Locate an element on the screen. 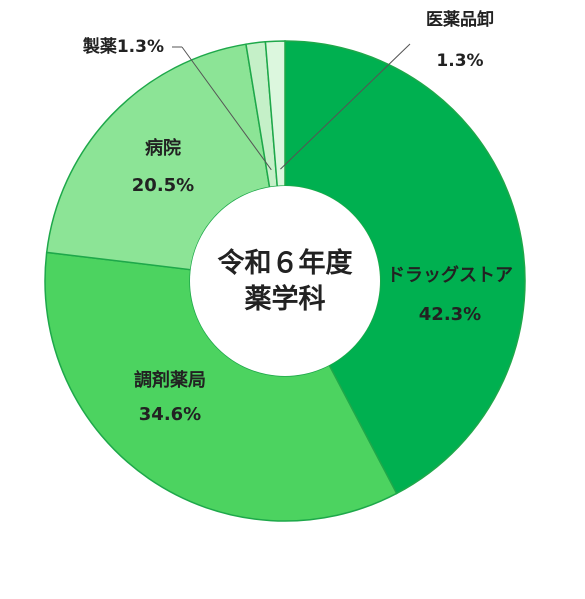 This screenshot has height=599, width=585. donut-center-hole is located at coordinates (285, 281).